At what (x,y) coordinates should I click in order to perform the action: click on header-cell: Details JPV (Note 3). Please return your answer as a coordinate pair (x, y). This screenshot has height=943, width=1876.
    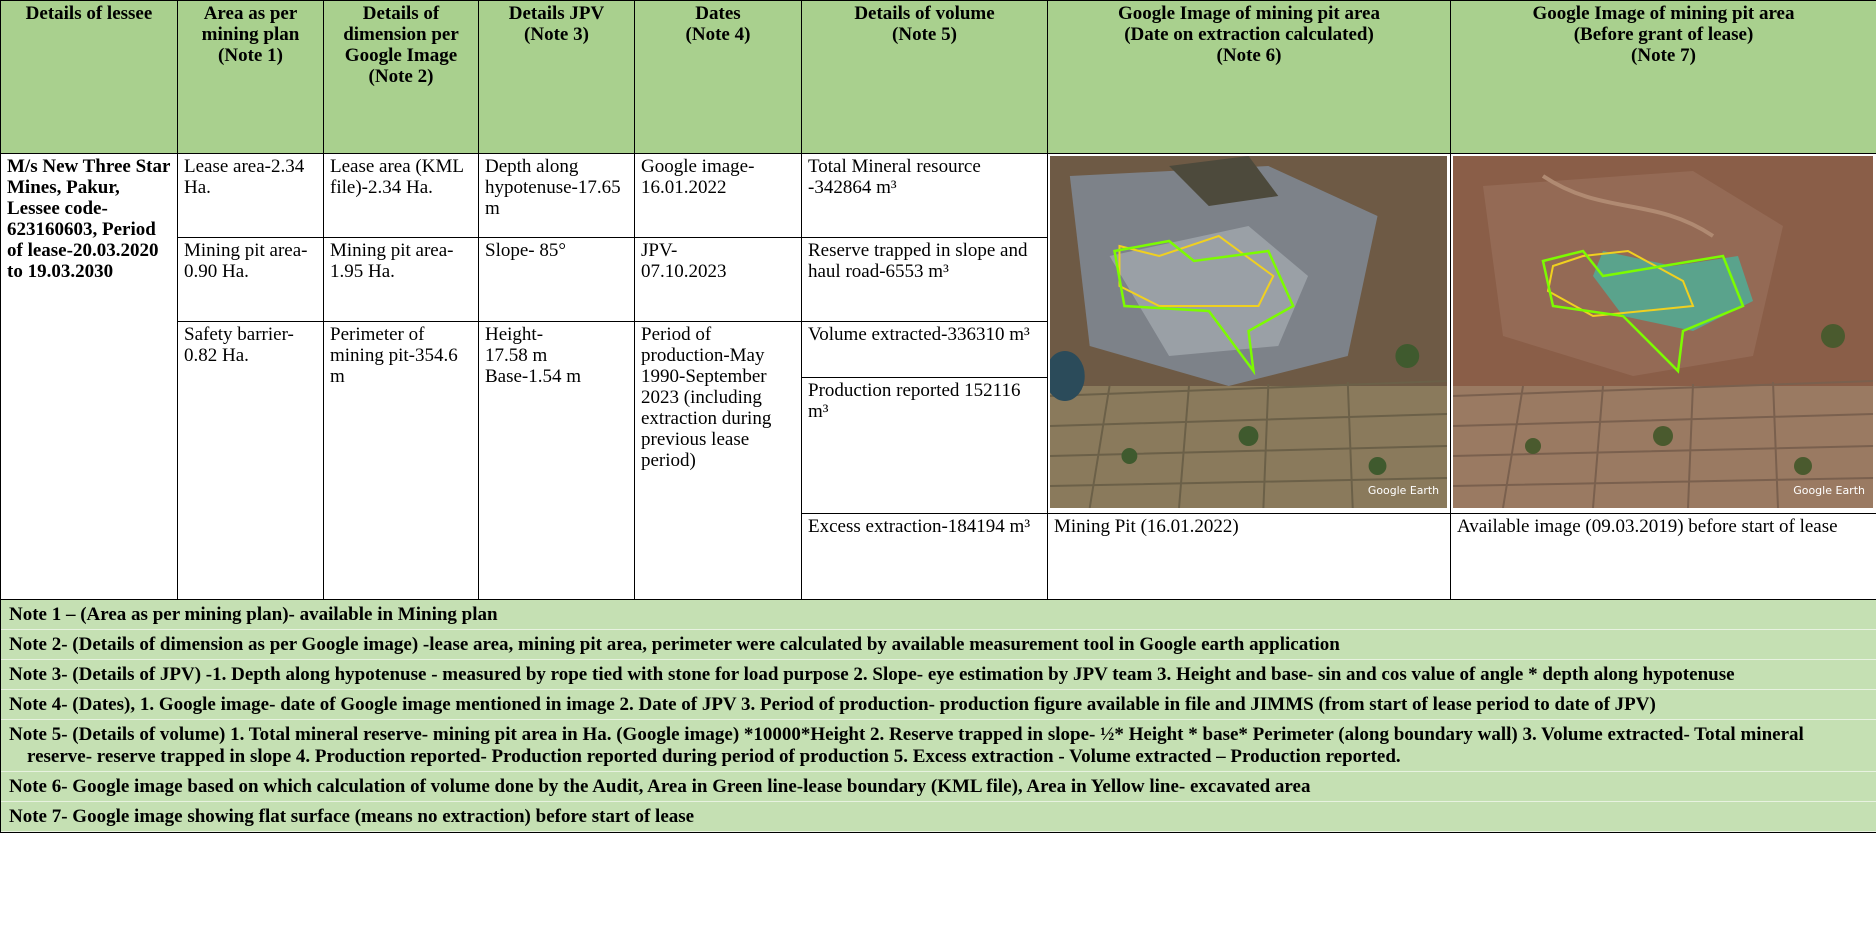
    Looking at the image, I should click on (556, 77).